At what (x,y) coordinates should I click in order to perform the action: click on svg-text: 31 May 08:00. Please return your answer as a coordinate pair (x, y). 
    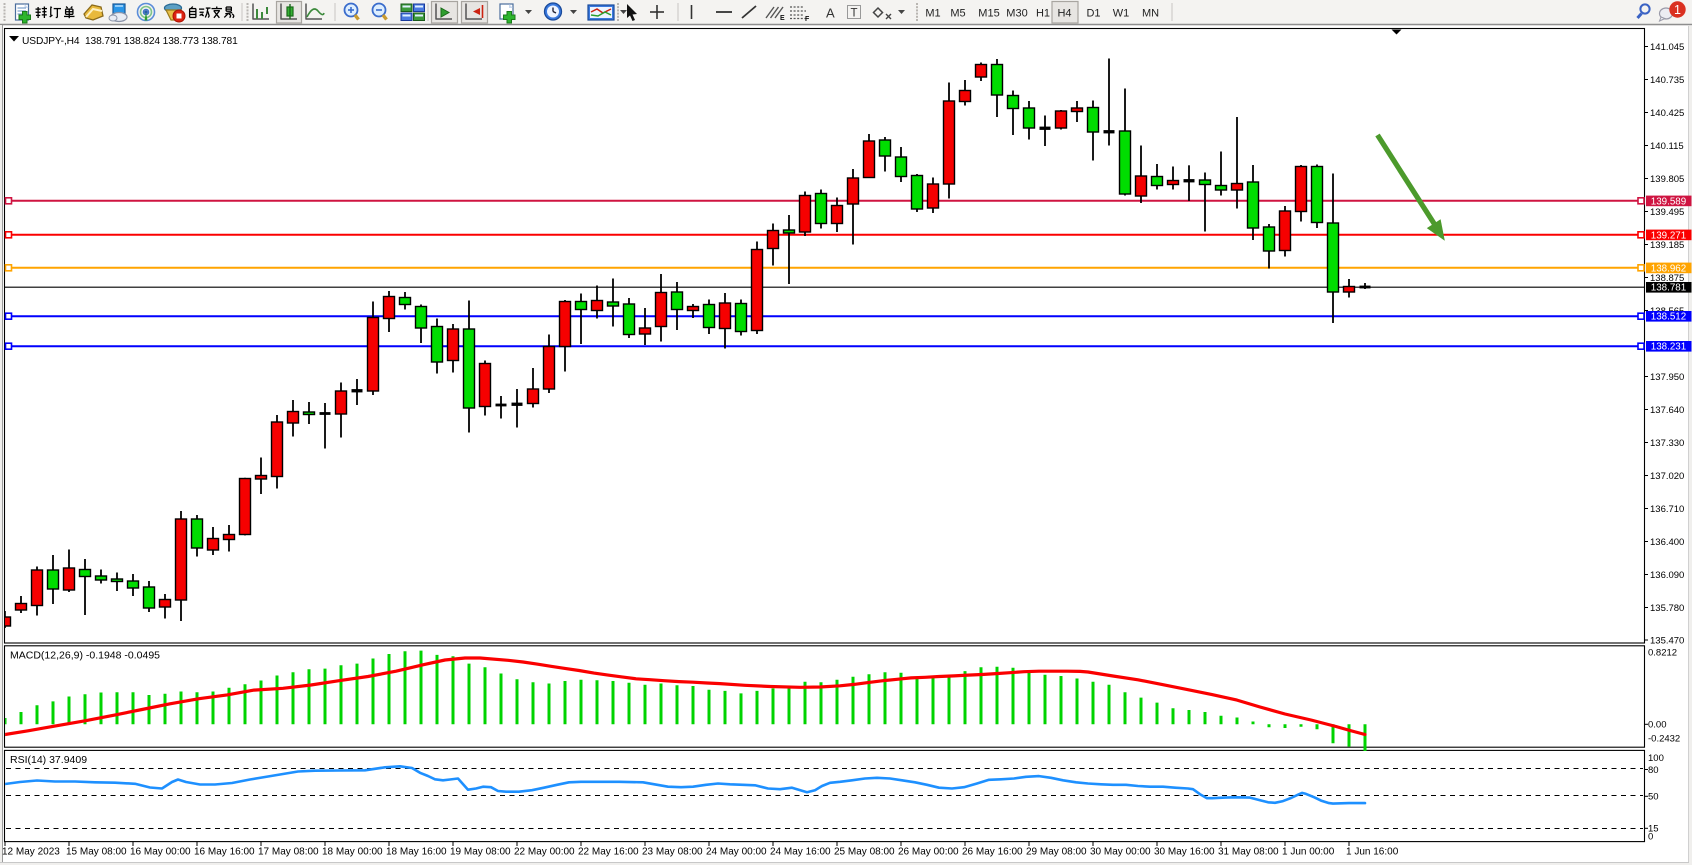
    Looking at the image, I should click on (1248, 852).